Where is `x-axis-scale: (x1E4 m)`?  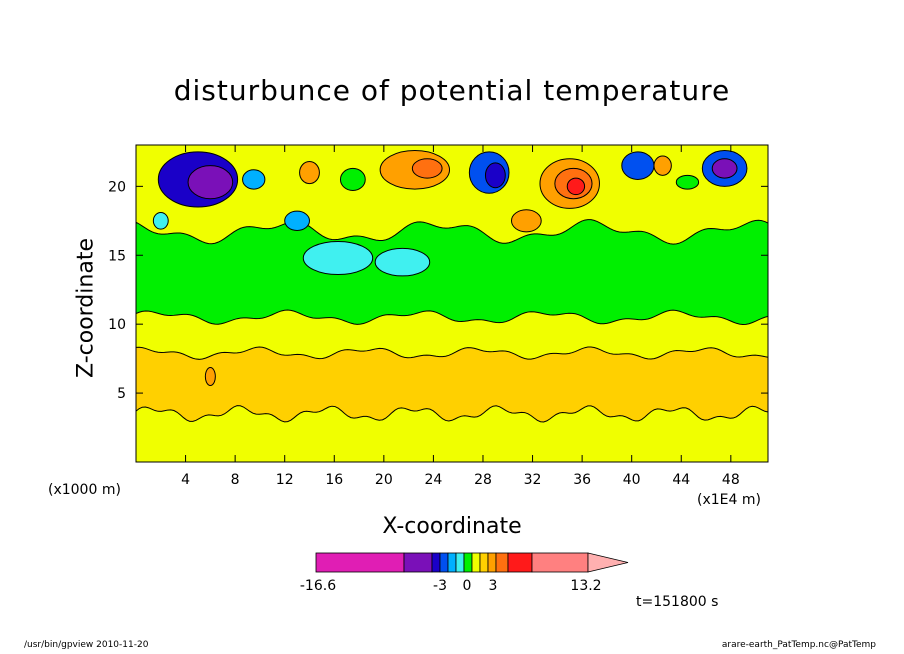
x-axis-scale: (x1E4 m) is located at coordinates (729, 500).